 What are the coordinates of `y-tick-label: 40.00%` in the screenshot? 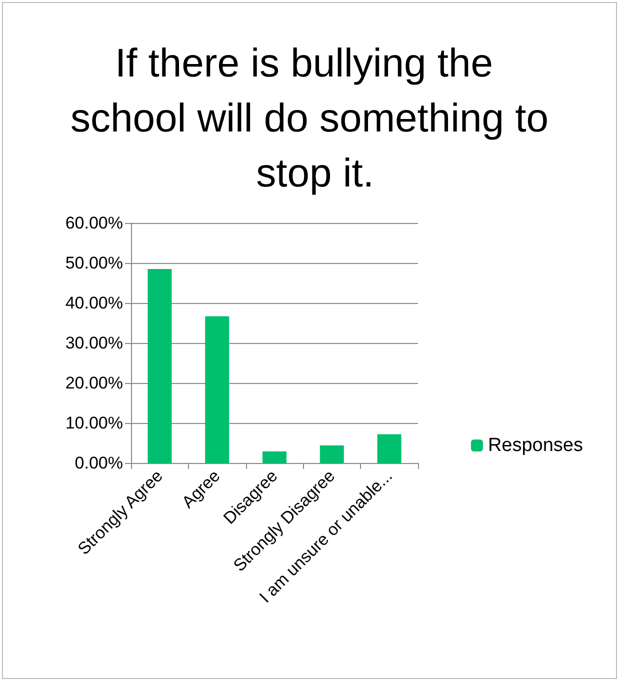 It's located at (94, 303).